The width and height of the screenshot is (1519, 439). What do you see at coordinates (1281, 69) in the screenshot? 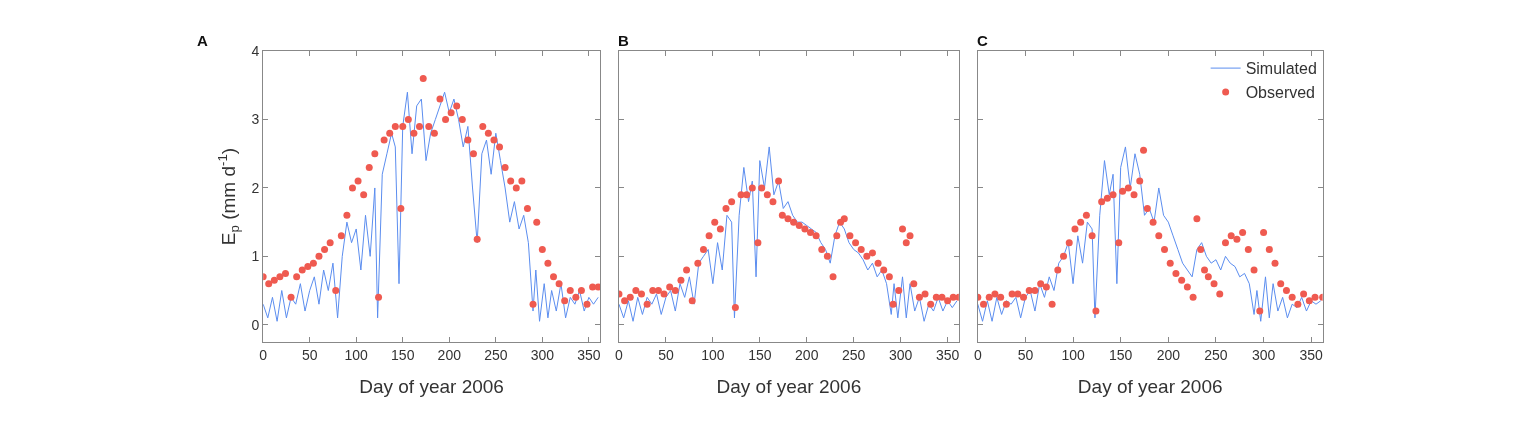
I see `legend-label: Simulated` at bounding box center [1281, 69].